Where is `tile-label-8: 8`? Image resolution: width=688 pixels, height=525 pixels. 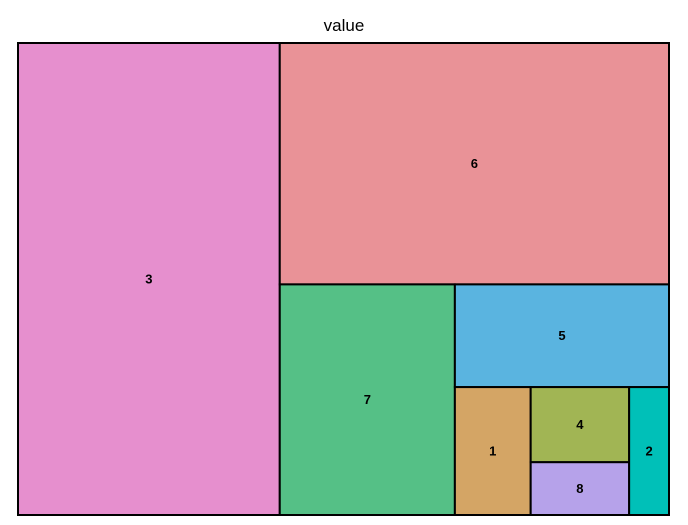
tile-label-8: 8 is located at coordinates (579, 488).